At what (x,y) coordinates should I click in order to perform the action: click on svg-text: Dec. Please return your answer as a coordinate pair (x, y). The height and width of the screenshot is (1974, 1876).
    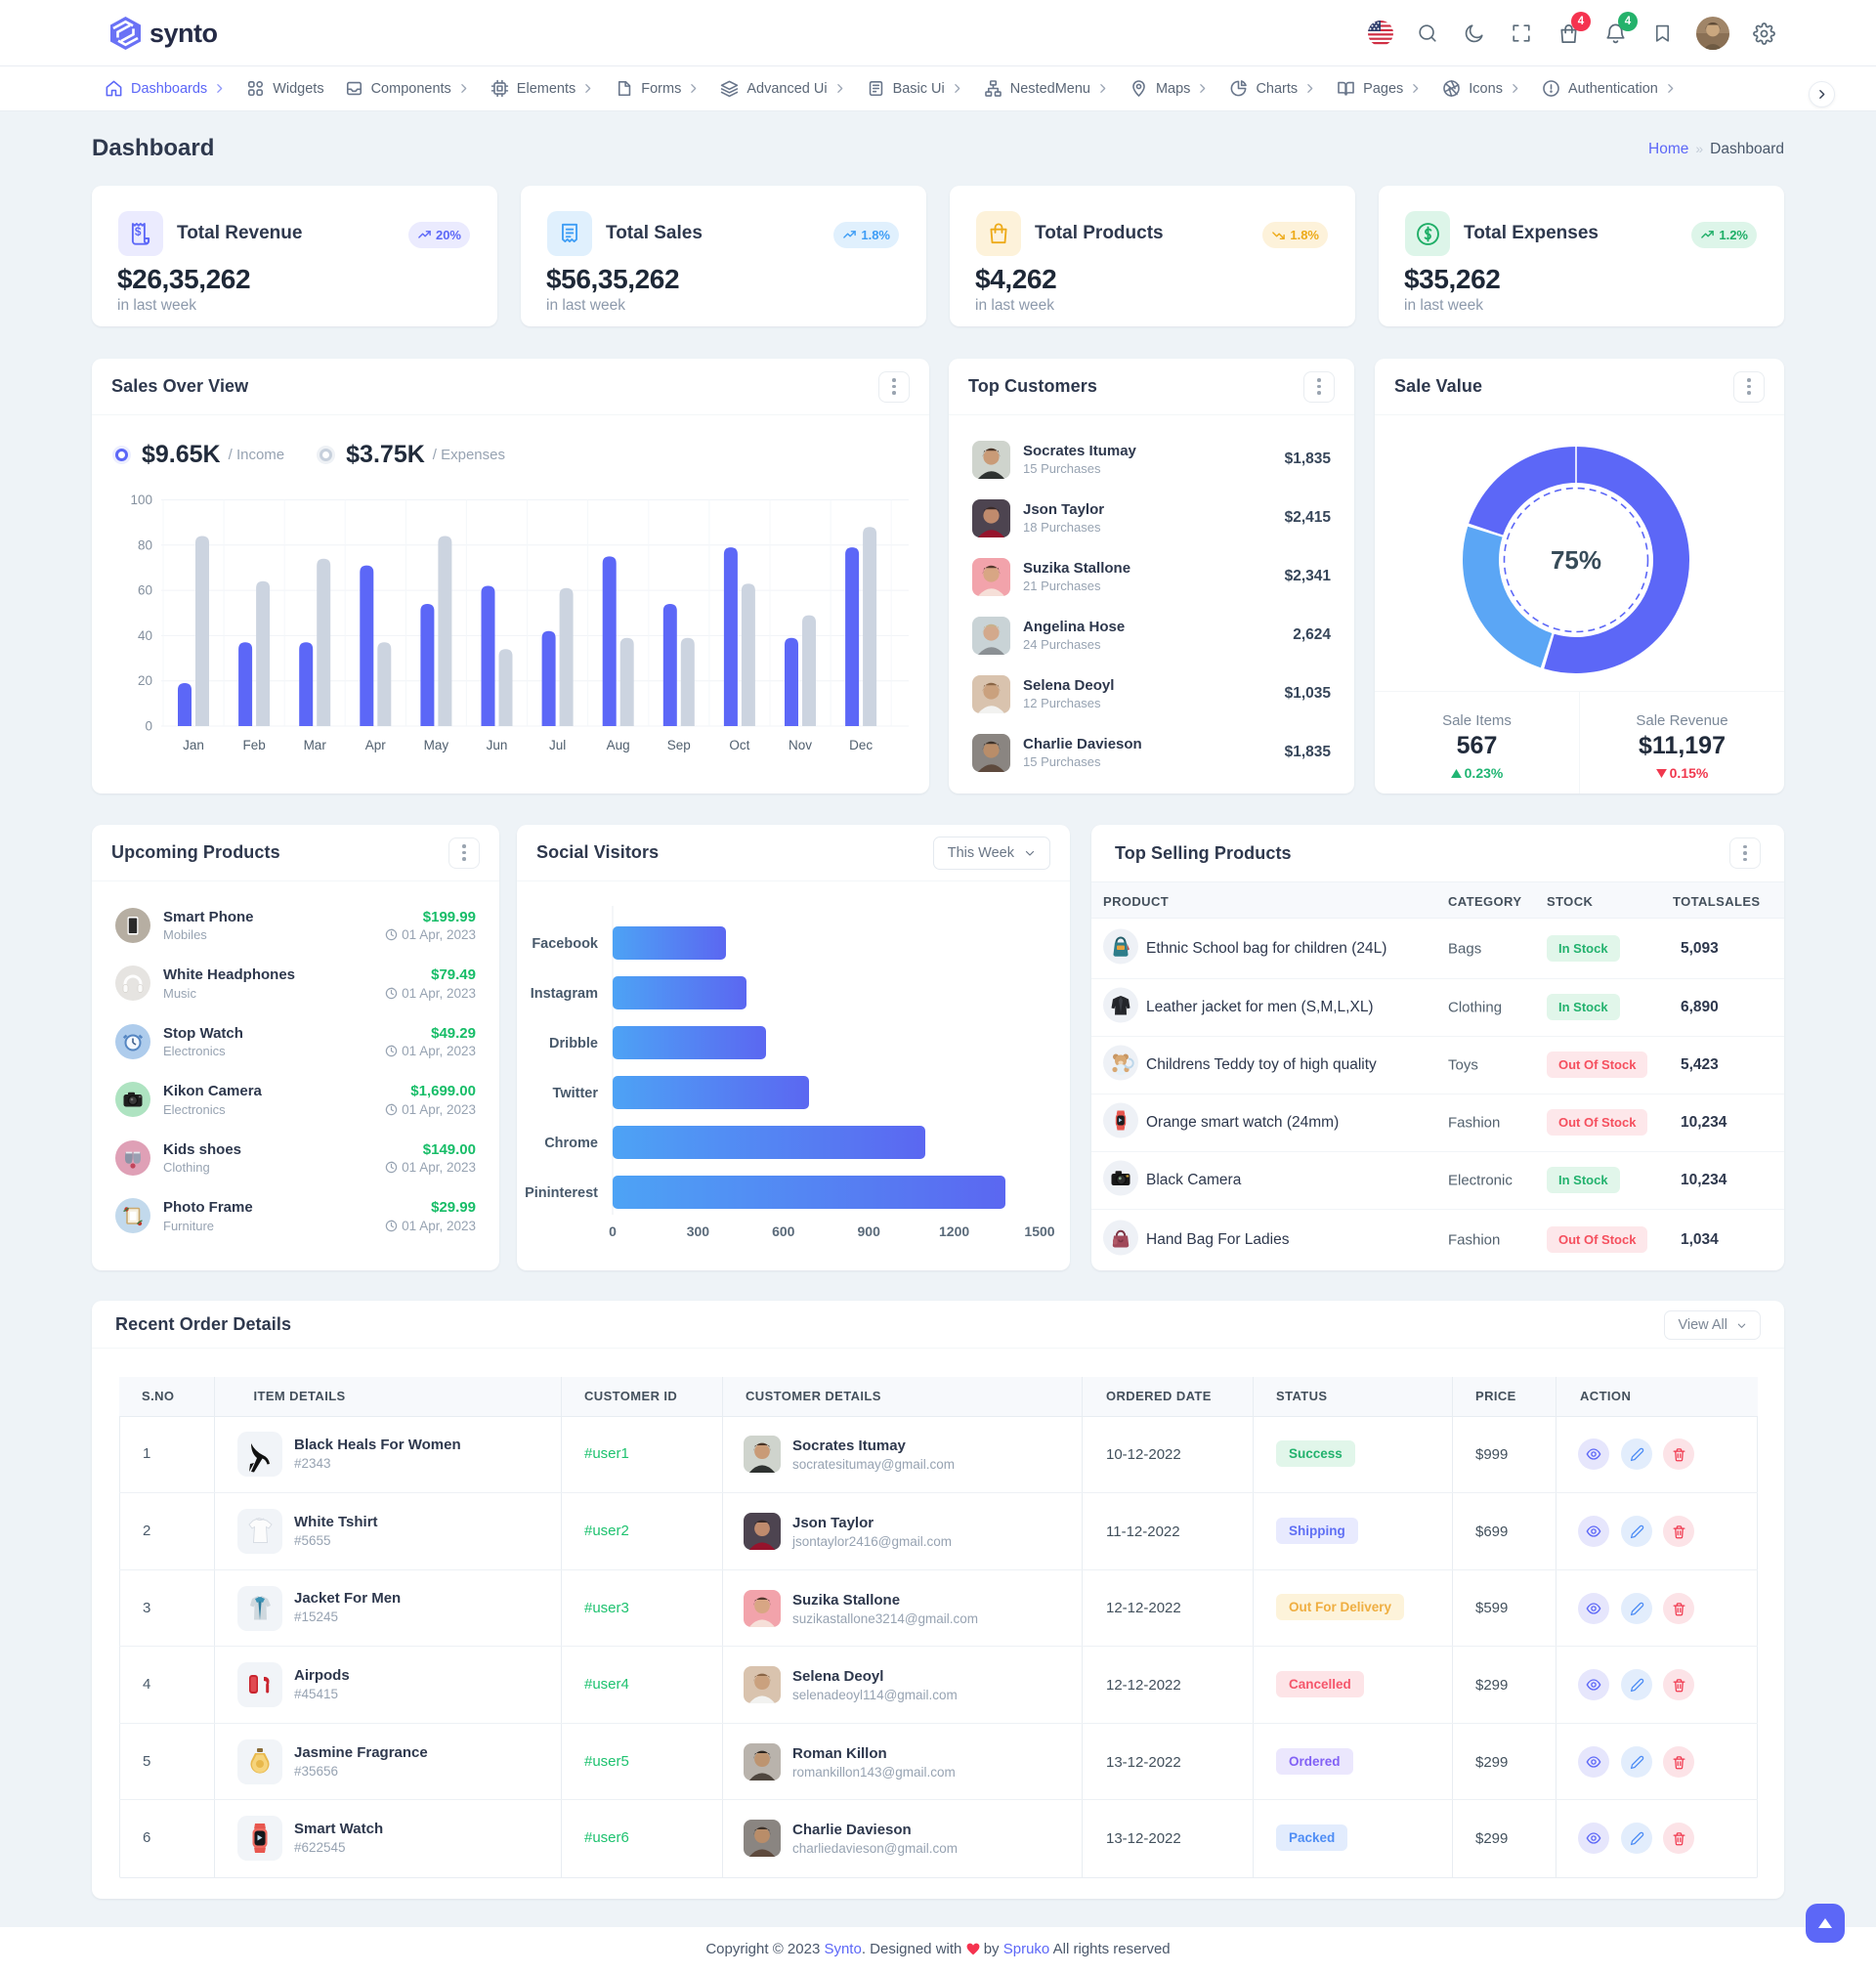
    Looking at the image, I should click on (861, 745).